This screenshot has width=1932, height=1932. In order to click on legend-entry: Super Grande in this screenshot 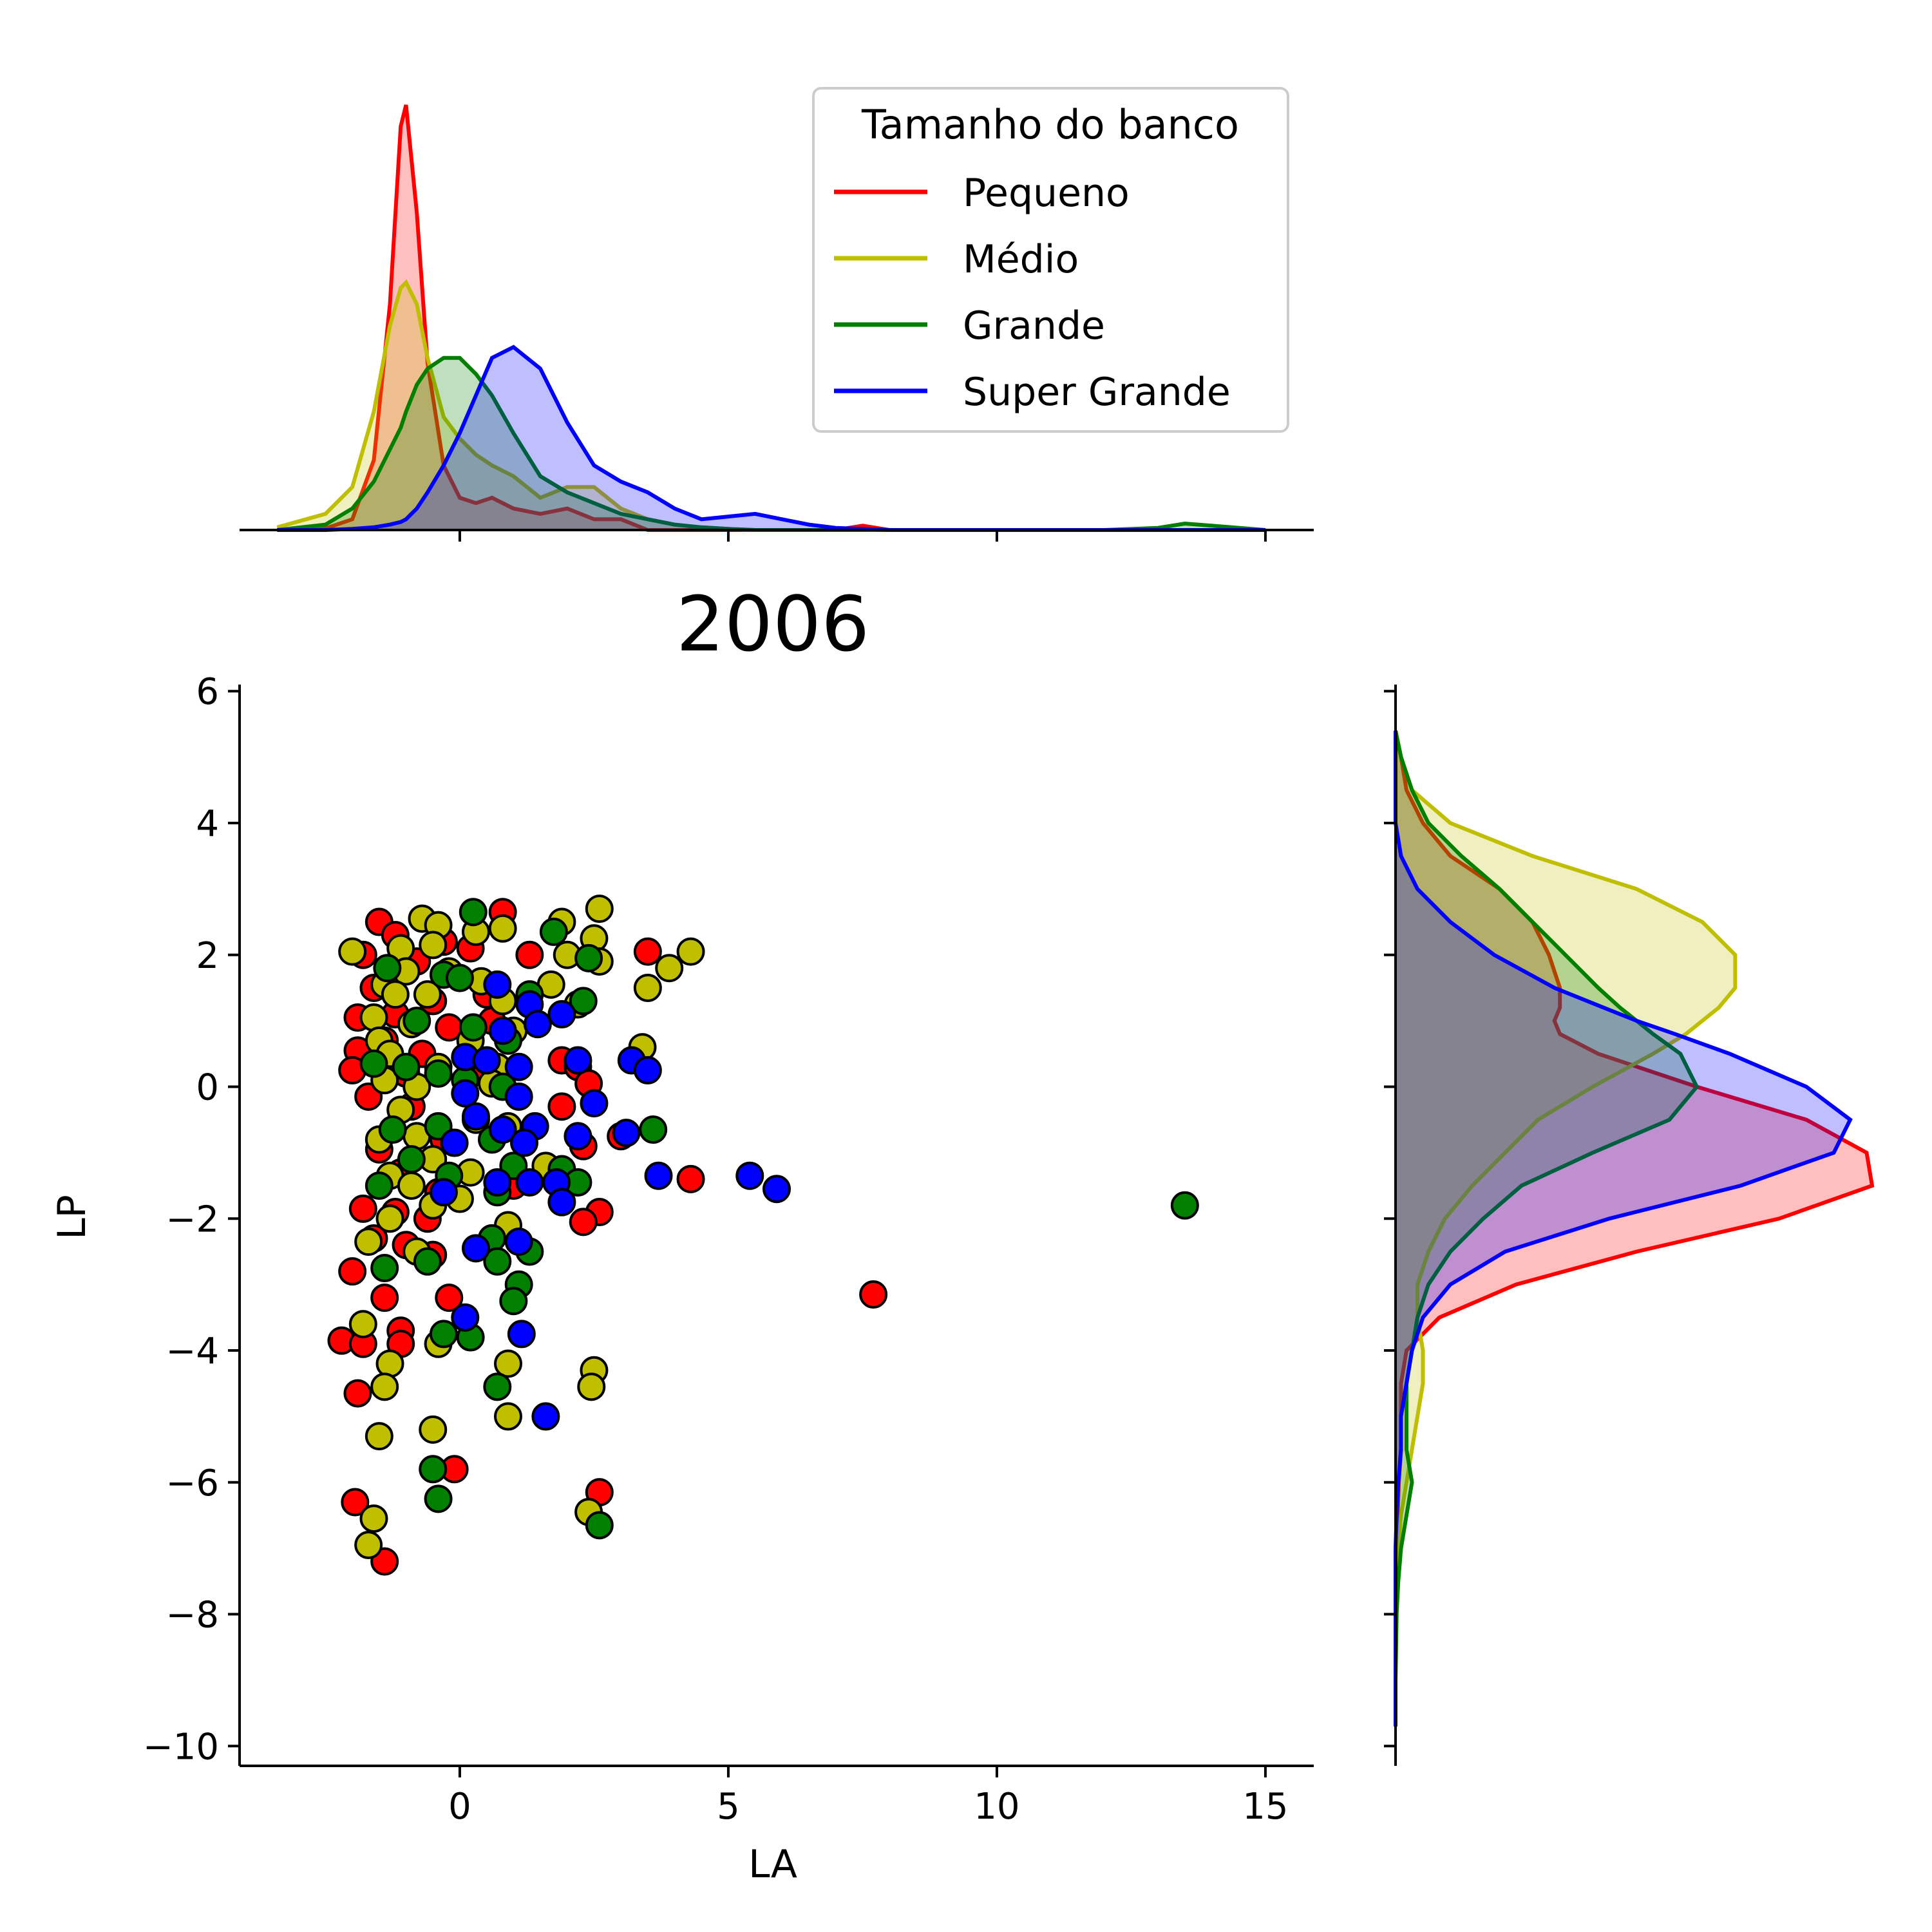, I will do `click(1032, 393)`.